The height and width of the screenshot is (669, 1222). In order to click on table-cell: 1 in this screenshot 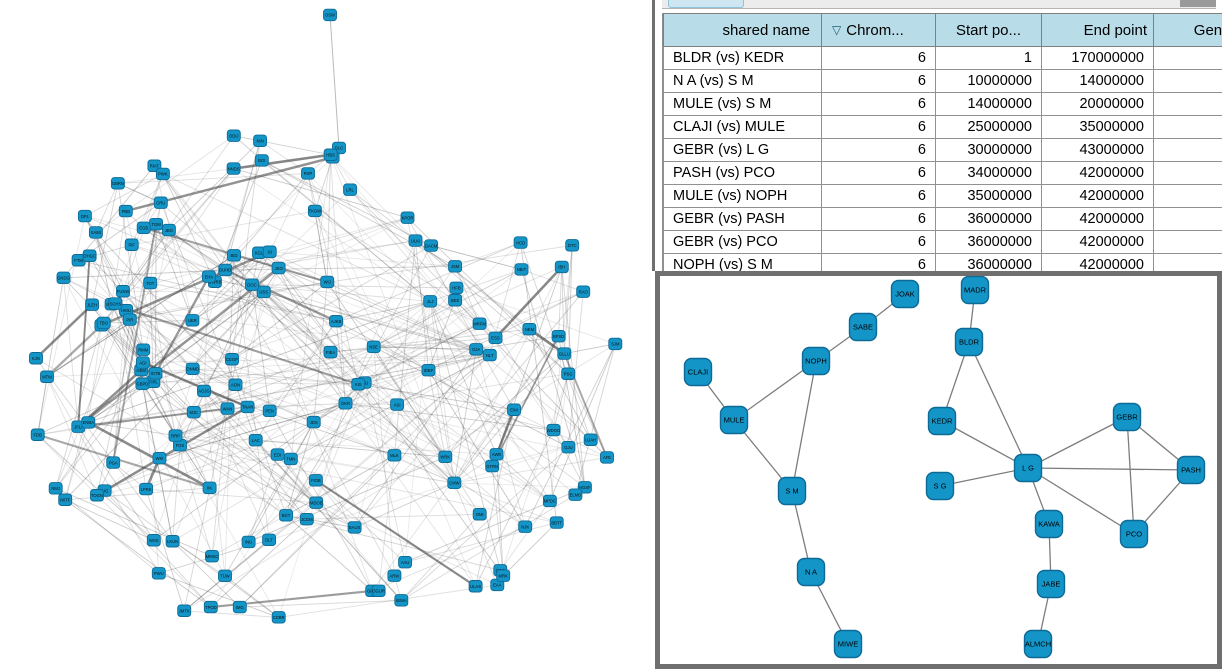, I will do `click(988, 58)`.